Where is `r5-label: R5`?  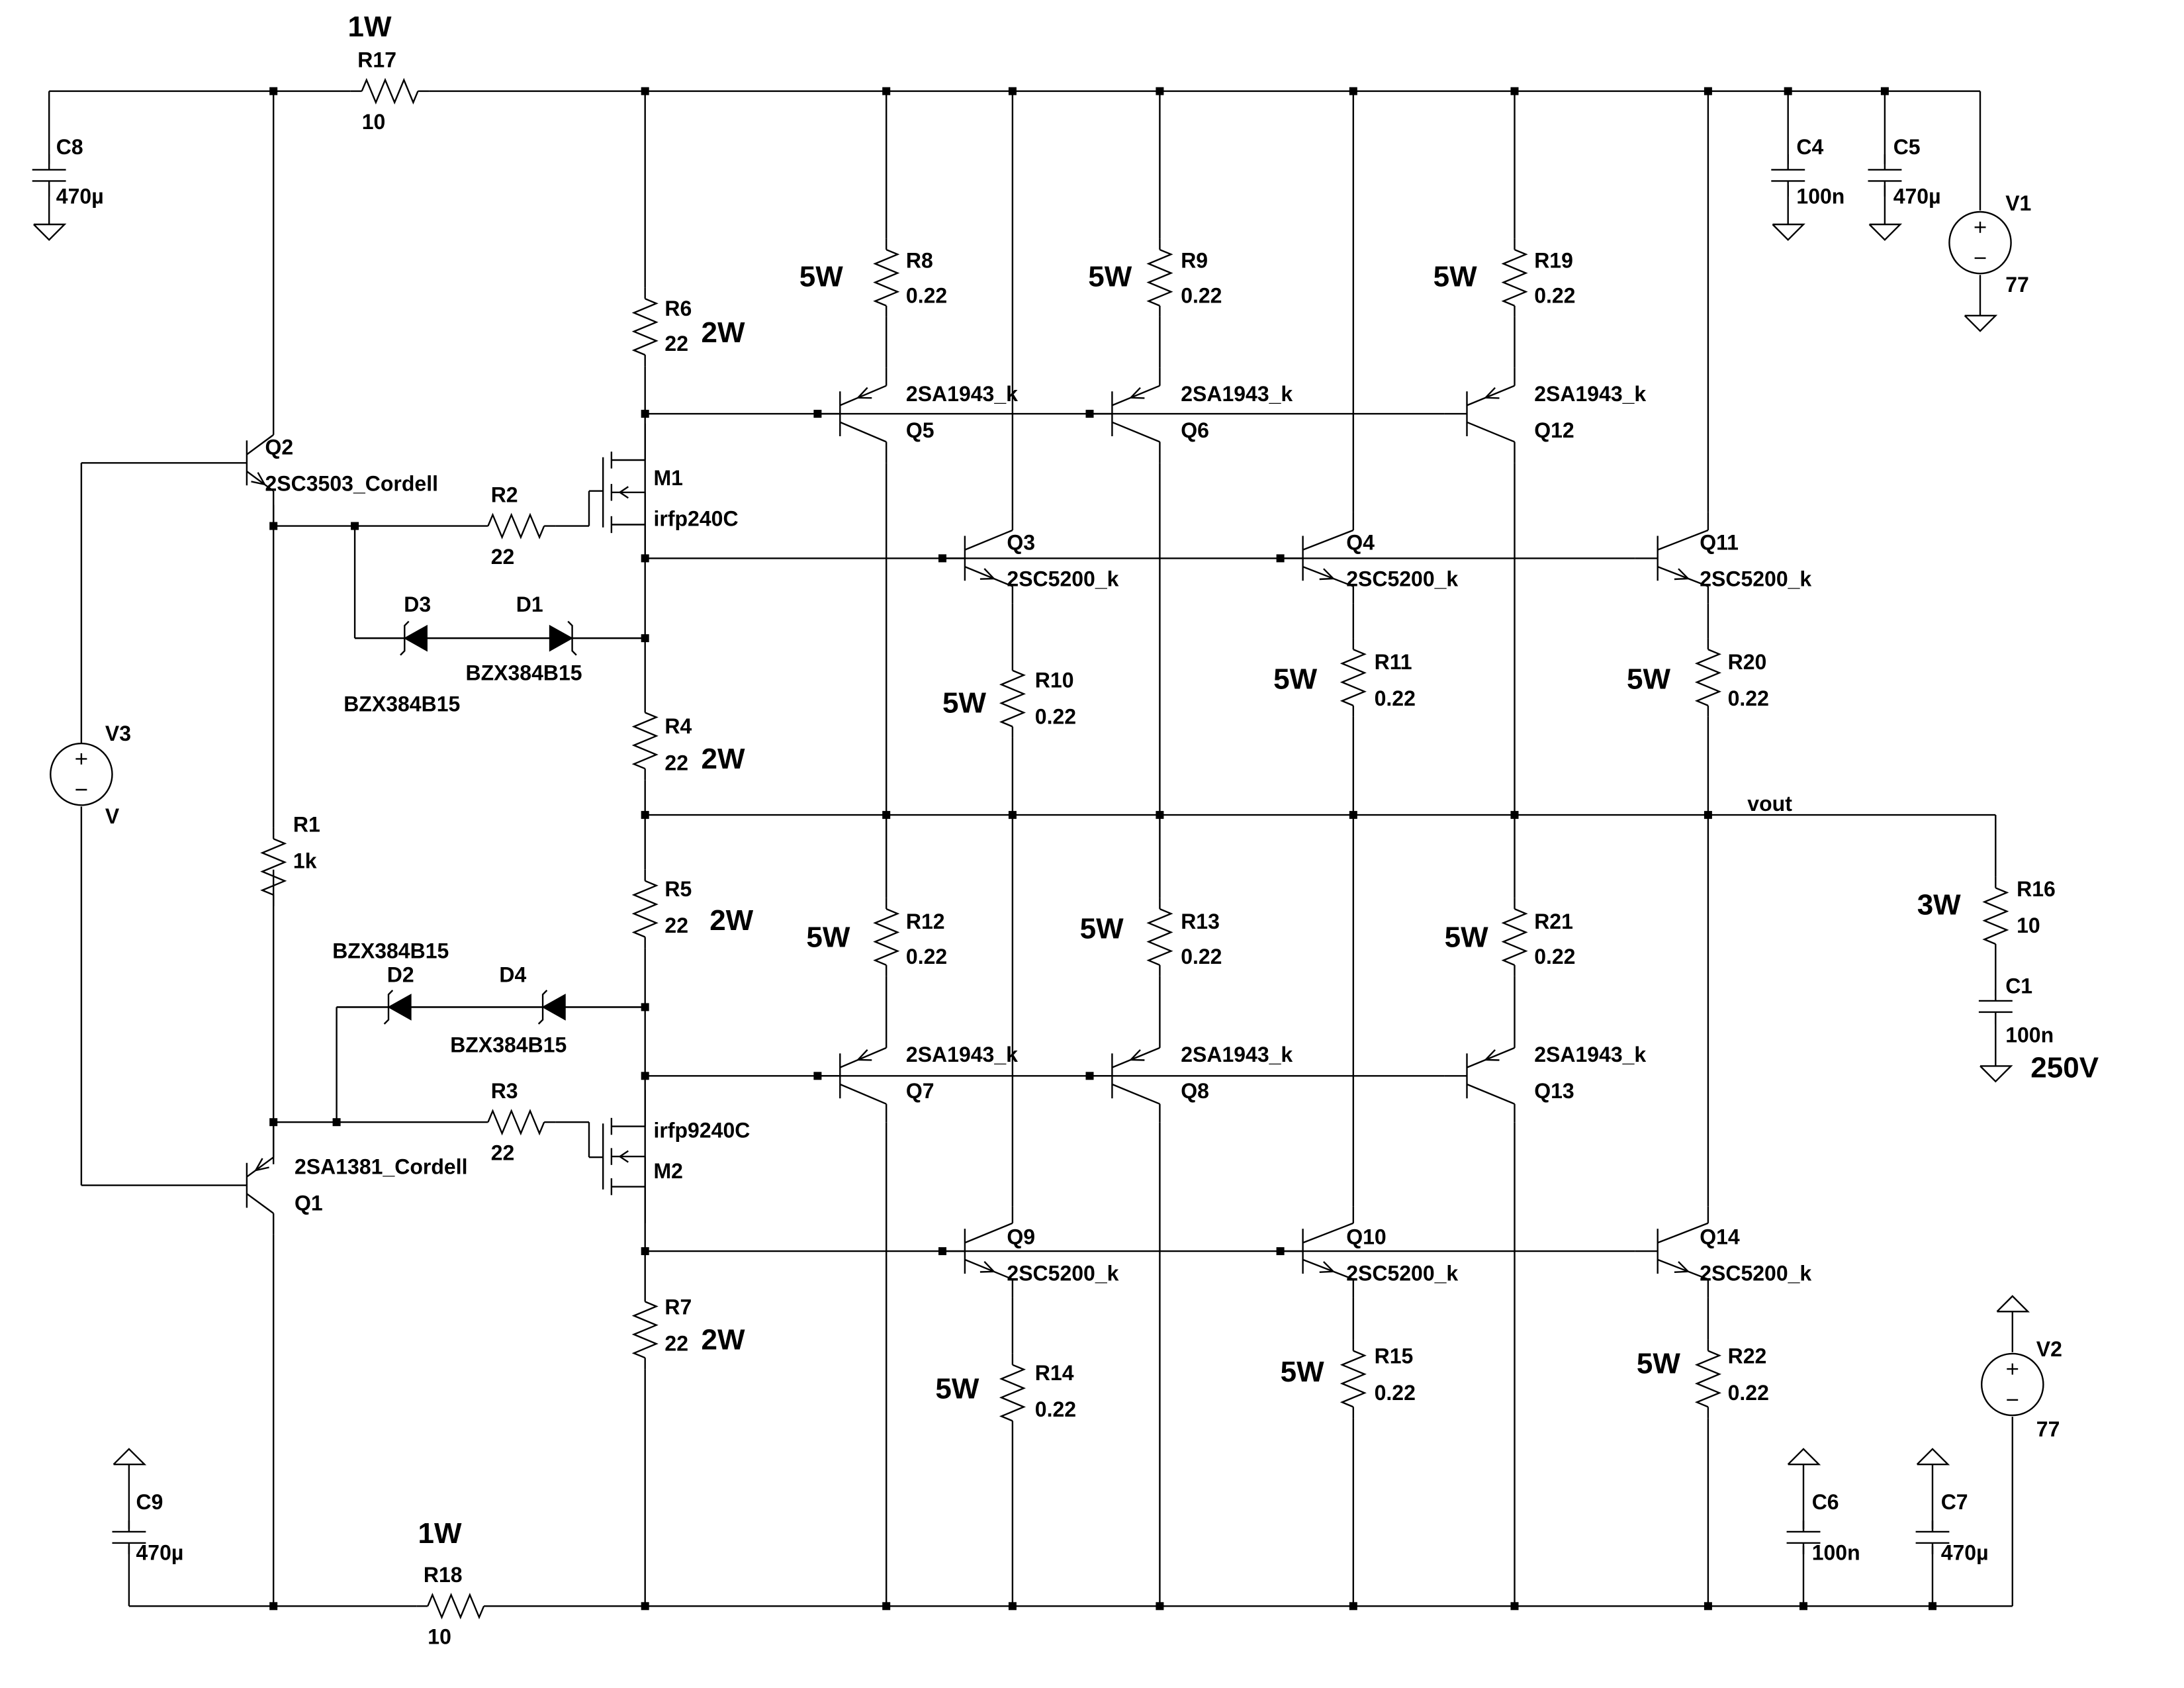
r5-label: R5 is located at coordinates (678, 889).